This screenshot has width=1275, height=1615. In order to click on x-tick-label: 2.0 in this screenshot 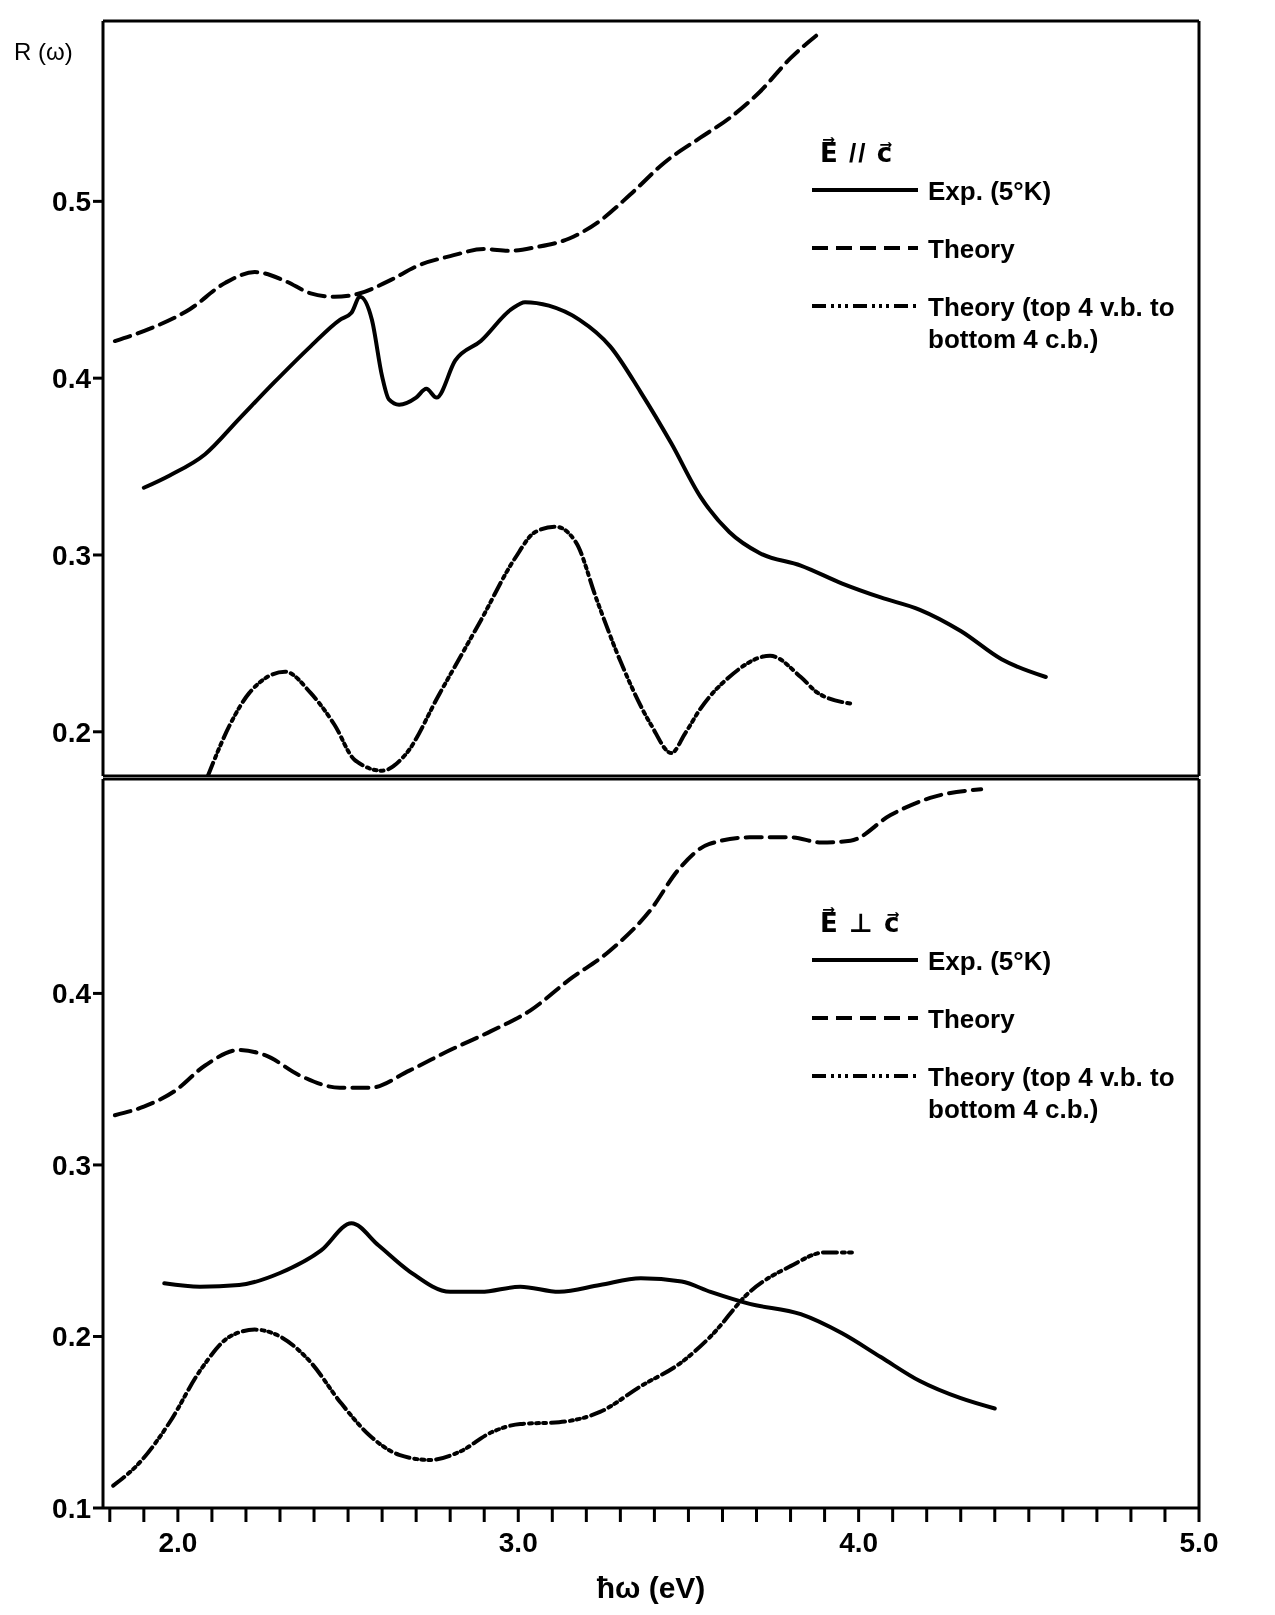, I will do `click(178, 1542)`.